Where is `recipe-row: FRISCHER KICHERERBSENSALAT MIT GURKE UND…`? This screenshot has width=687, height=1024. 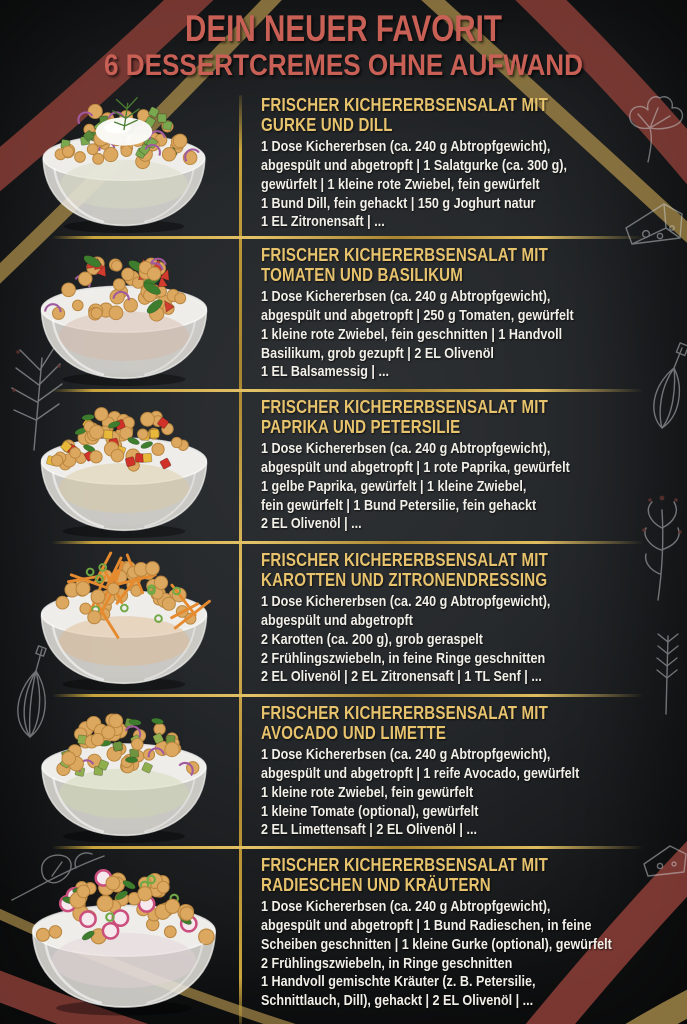
recipe-row: FRISCHER KICHERERBSENSALAT MIT GURKE UND… is located at coordinates (343, 163).